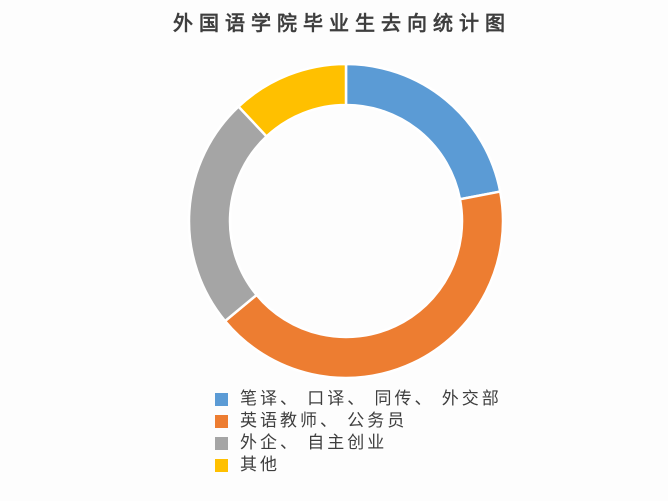 This screenshot has height=501, width=668. What do you see at coordinates (358, 465) in the screenshot?
I see `legend-item: 其他` at bounding box center [358, 465].